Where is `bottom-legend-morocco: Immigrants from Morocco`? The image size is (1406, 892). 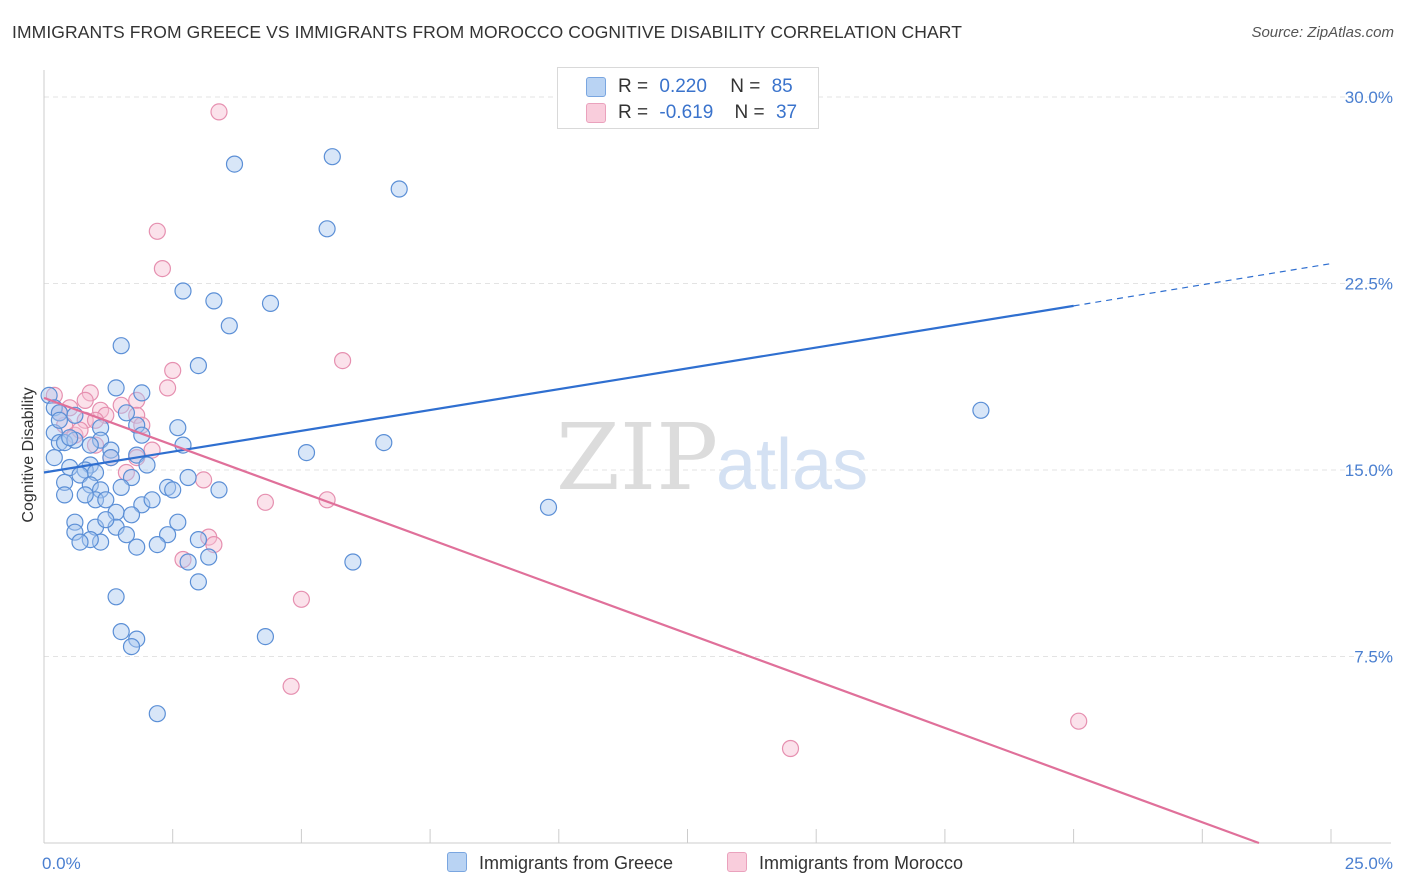
bottom-legend-morocco: Immigrants from Morocco is located at coordinates (845, 863).